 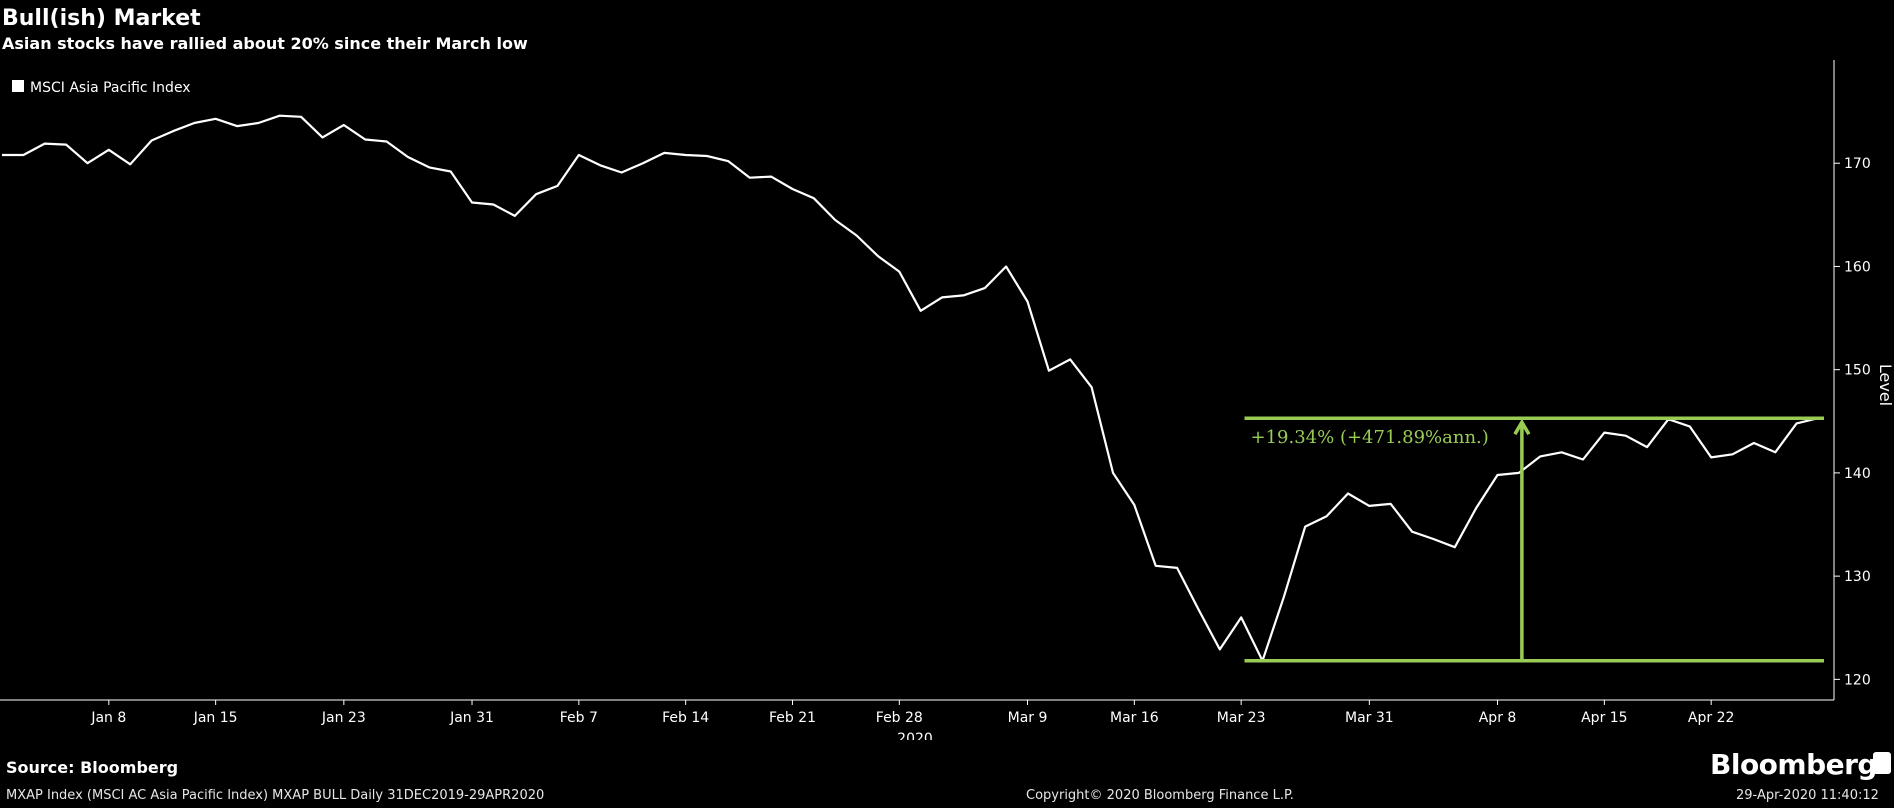 What do you see at coordinates (1369, 718) in the screenshot?
I see `x-tick-label-Mar-31: Mar 31` at bounding box center [1369, 718].